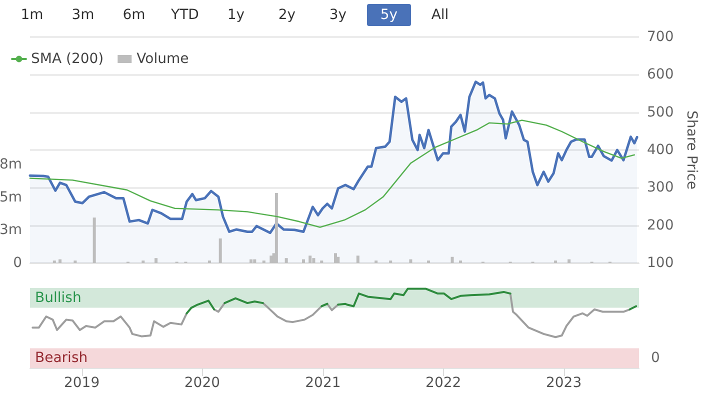 Image resolution: width=701 pixels, height=393 pixels. Describe the element at coordinates (660, 263) in the screenshot. I see `y-tick-label: 100` at that location.